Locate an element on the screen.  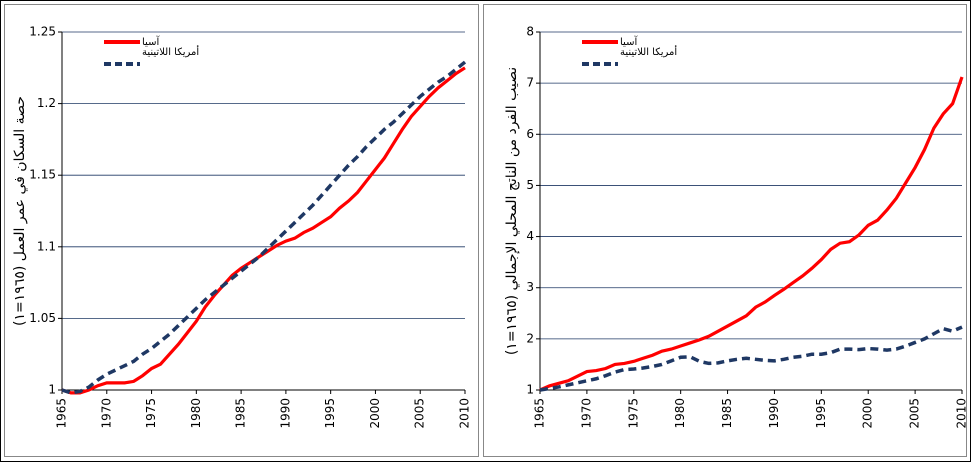
y-tick-label: 5 is located at coordinates (530, 185).